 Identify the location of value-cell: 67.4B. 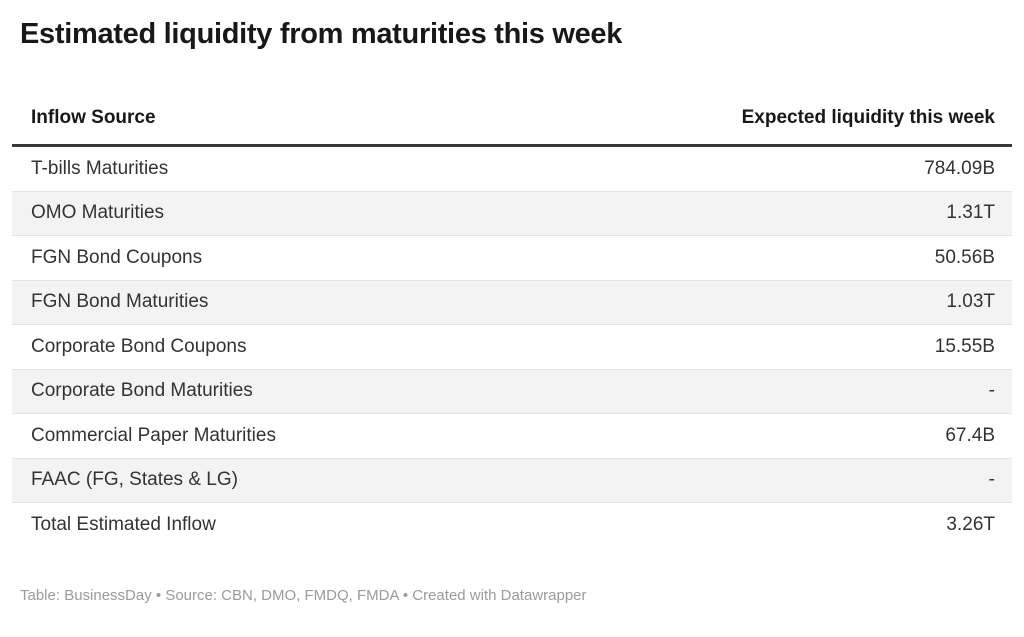
(970, 435).